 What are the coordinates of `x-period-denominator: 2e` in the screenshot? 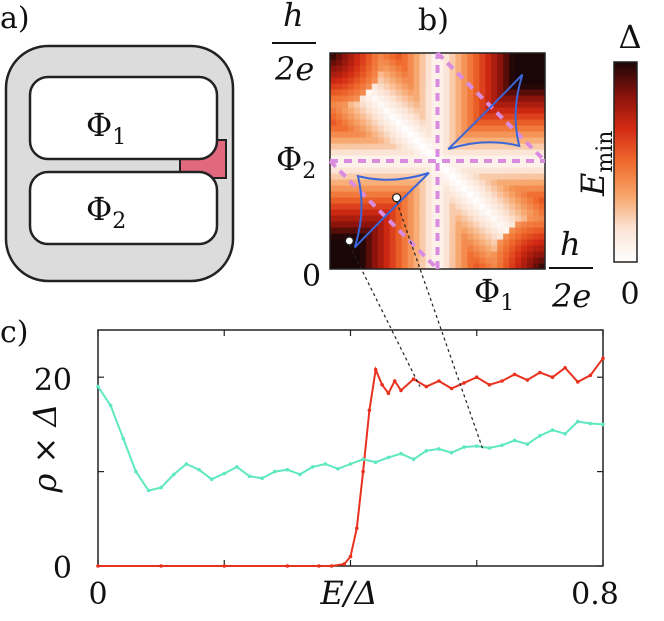 It's located at (571, 296).